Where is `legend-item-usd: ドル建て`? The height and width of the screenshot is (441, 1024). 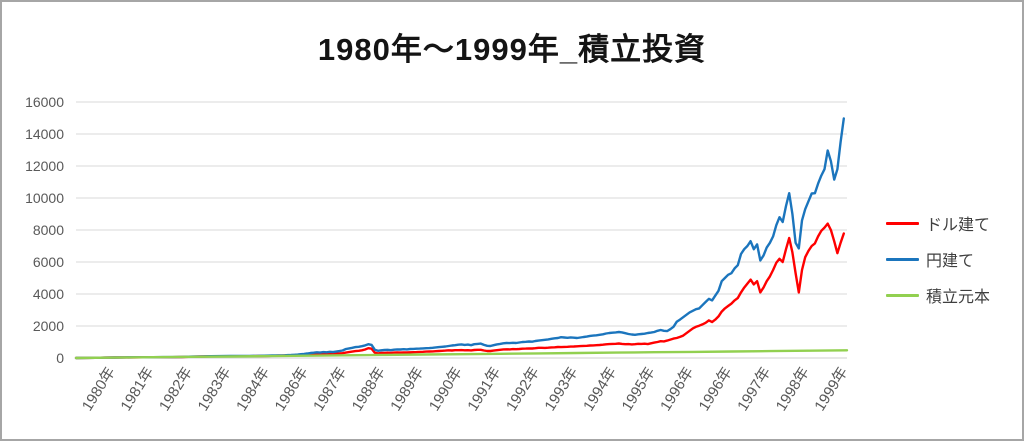 legend-item-usd: ドル建て is located at coordinates (938, 223).